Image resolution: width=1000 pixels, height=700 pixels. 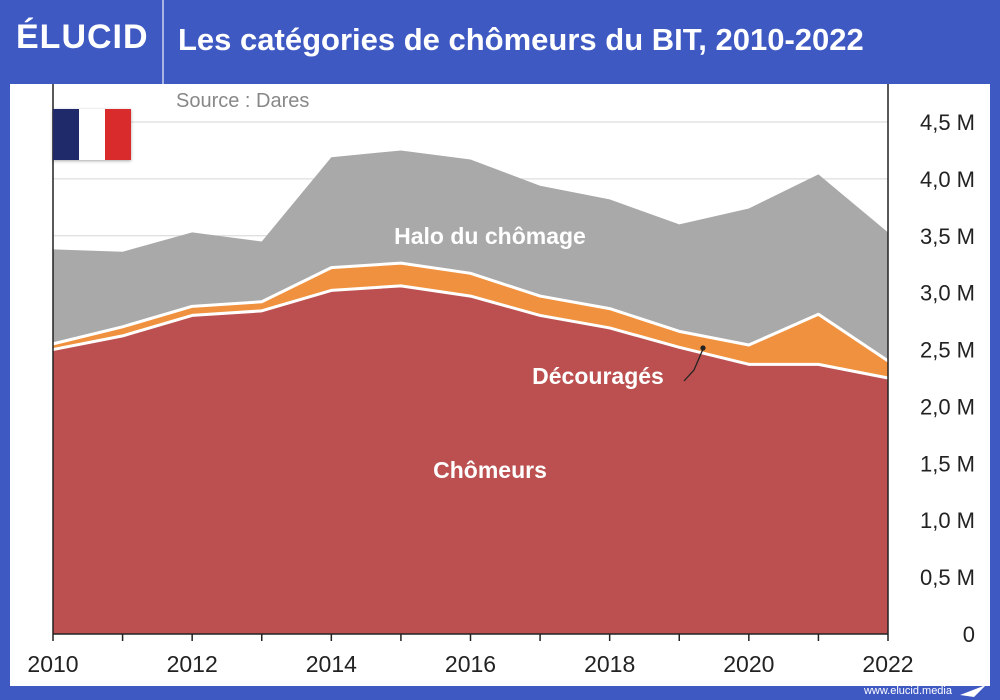 I want to click on y-tick-label: 1,0 M, so click(x=947, y=520).